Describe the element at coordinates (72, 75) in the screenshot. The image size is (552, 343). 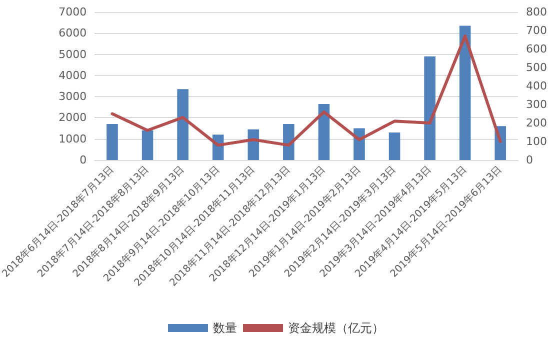
I see `y-tick-label: 4000` at that location.